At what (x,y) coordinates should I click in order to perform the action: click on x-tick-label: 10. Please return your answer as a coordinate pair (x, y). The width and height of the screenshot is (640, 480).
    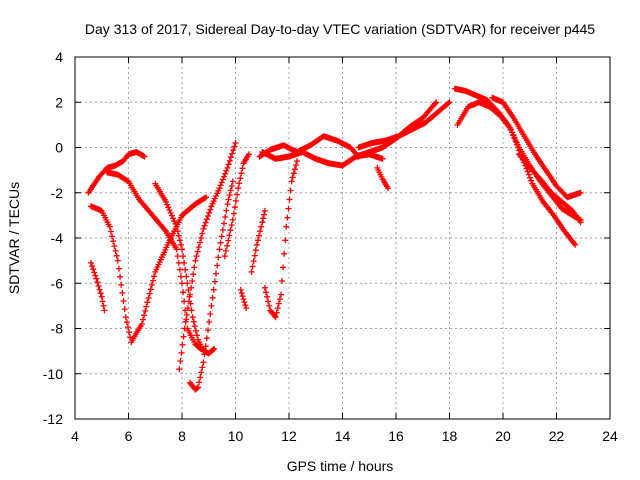
    Looking at the image, I should click on (236, 436).